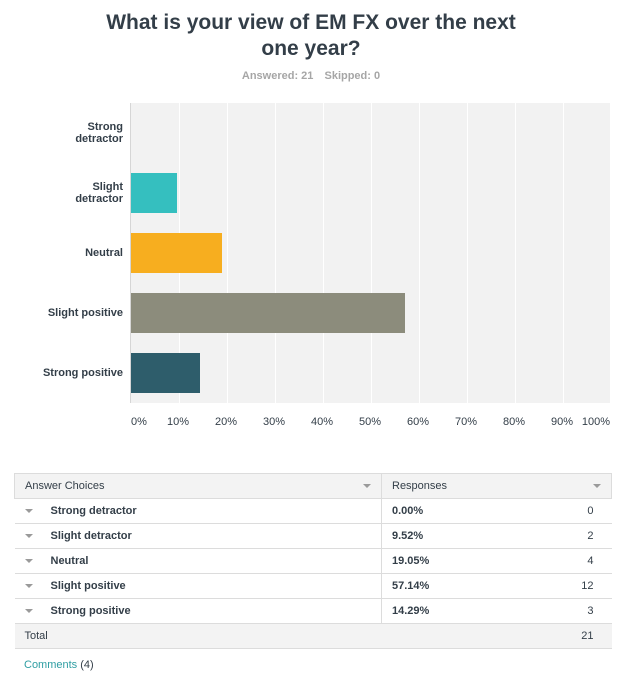 The height and width of the screenshot is (677, 622). I want to click on x-tick-label: 90%, so click(562, 422).